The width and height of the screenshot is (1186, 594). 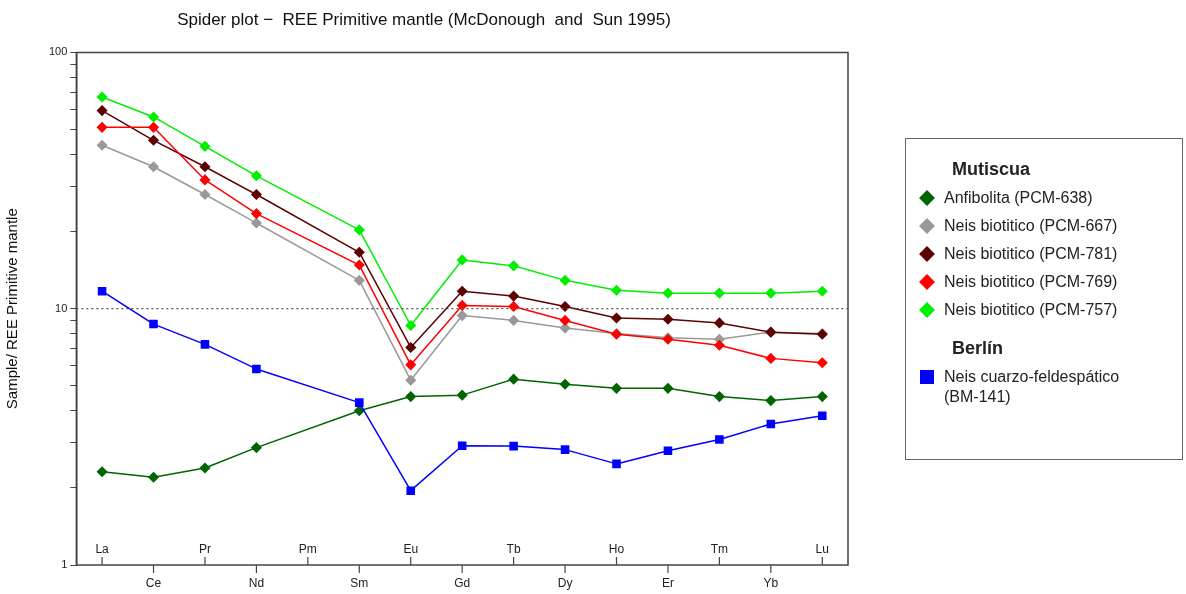 What do you see at coordinates (1018, 198) in the screenshot?
I see `legend-label: Anfibolita (PCM-638)` at bounding box center [1018, 198].